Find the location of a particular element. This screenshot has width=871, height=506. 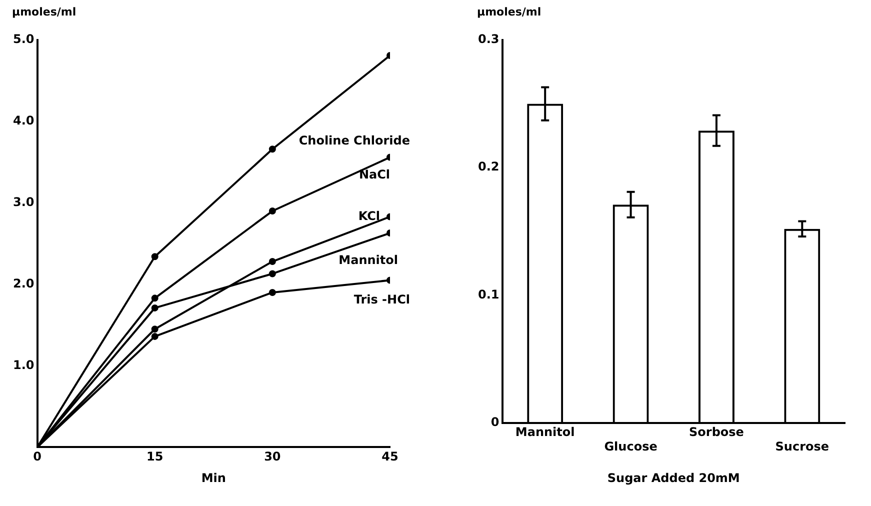

x-tick-label: Glucose is located at coordinates (631, 447).